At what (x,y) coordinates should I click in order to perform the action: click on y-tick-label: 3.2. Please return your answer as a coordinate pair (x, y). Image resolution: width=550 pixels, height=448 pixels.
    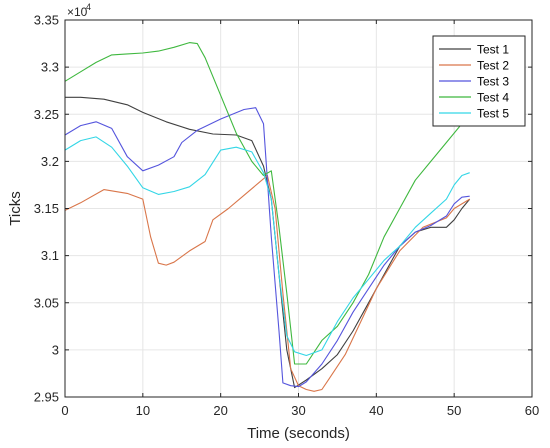
    Looking at the image, I should click on (50, 161).